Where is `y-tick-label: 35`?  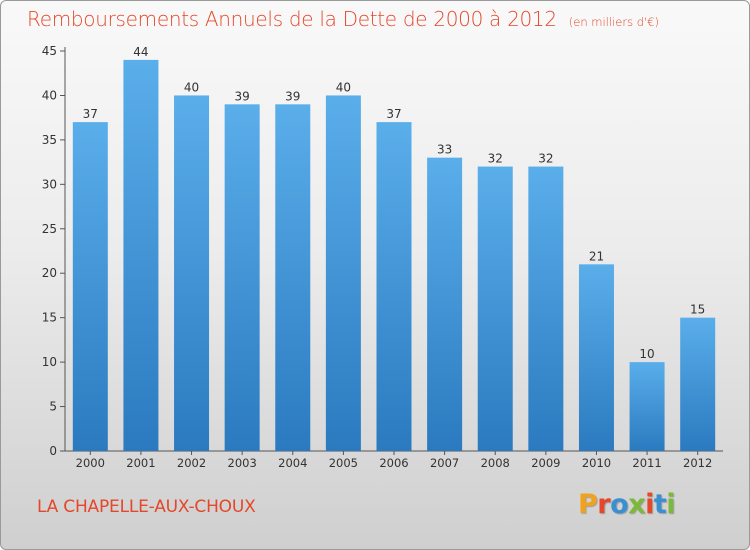
y-tick-label: 35 is located at coordinates (49, 140).